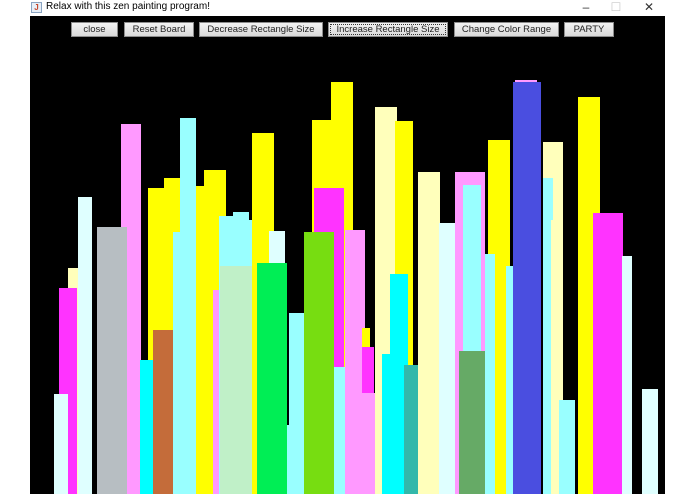 This screenshot has width=695, height=494. Describe the element at coordinates (261, 29) in the screenshot. I see `decrease-rectangle-size-button: Decrease Rectangle Size` at that location.